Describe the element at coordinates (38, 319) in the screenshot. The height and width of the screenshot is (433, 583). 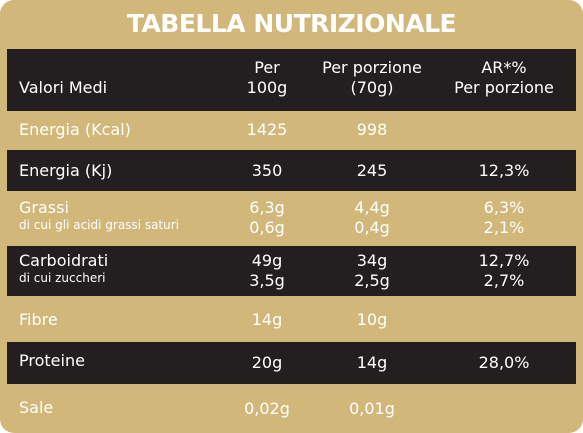
I see `nutrient-name: Fibre` at that location.